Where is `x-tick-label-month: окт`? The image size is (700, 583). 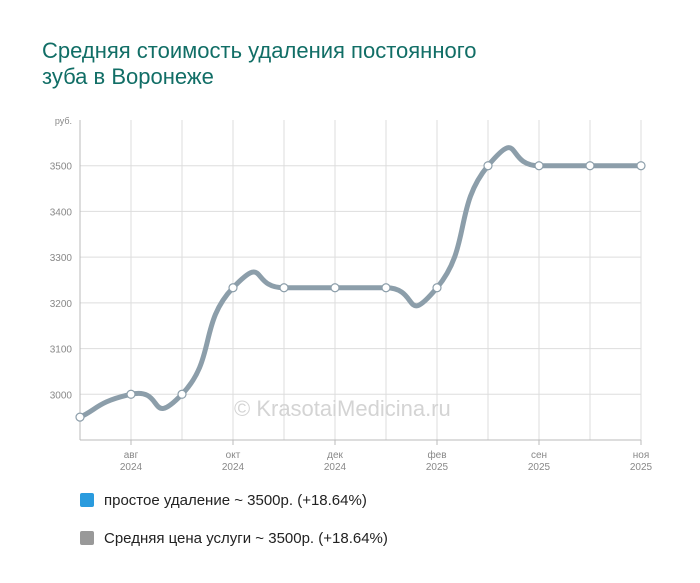 x-tick-label-month: окт is located at coordinates (233, 455).